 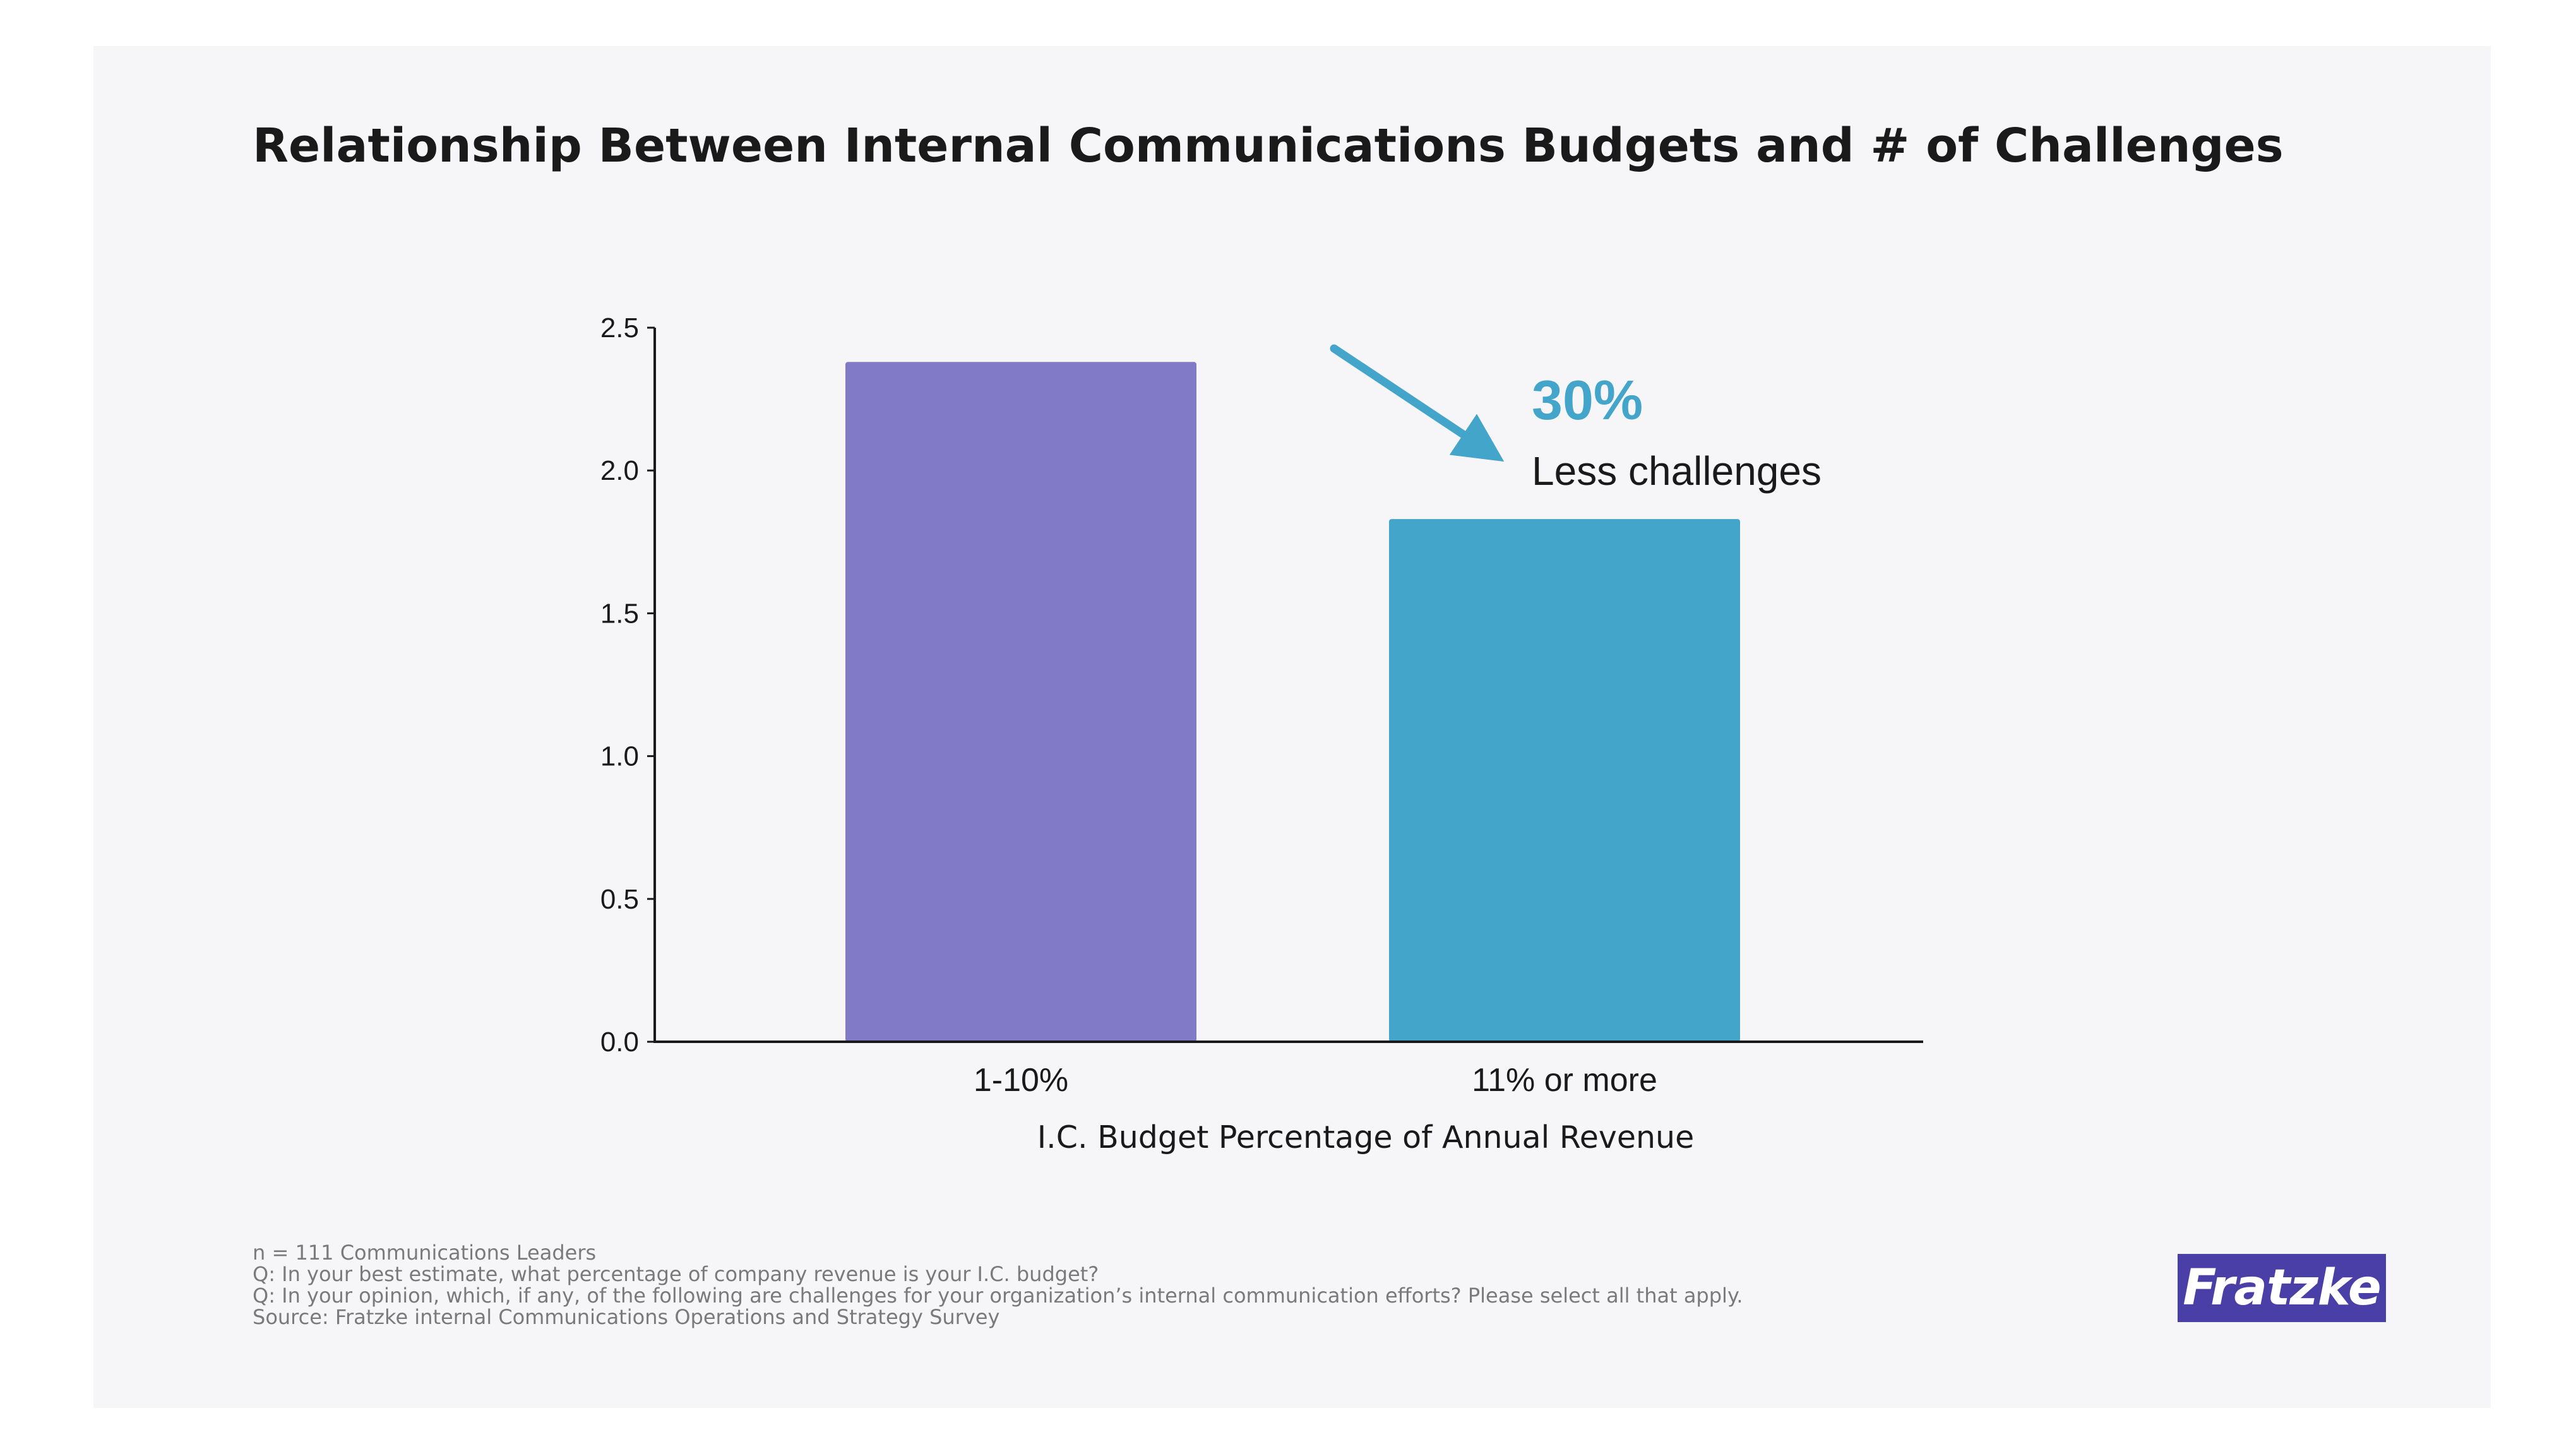 I want to click on x-category-label: 11% or more, so click(x=1564, y=1080).